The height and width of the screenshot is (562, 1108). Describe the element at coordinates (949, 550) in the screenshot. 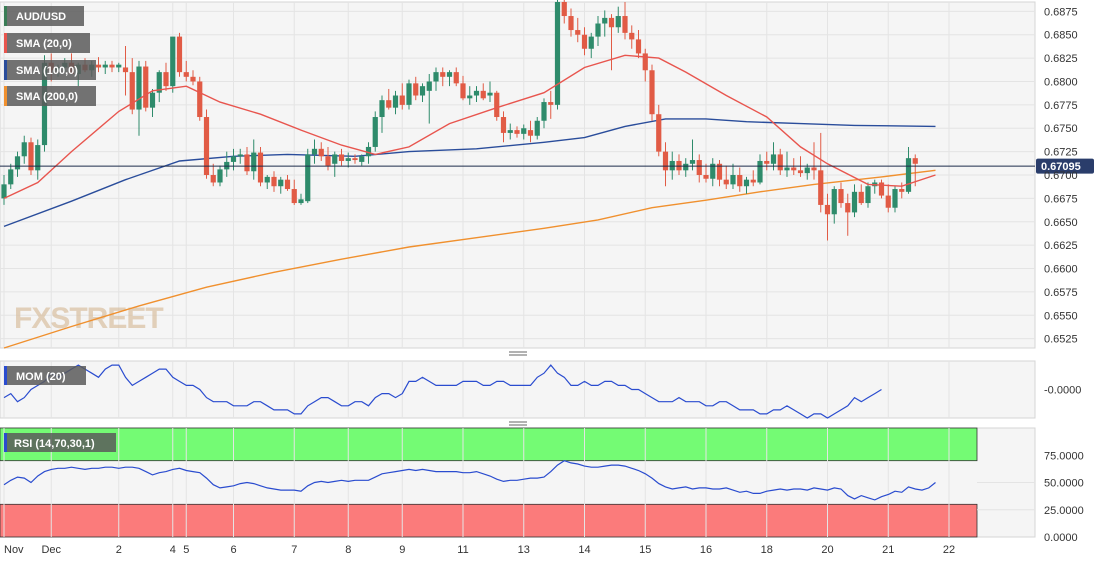

I see `date-tick-label: 22` at that location.